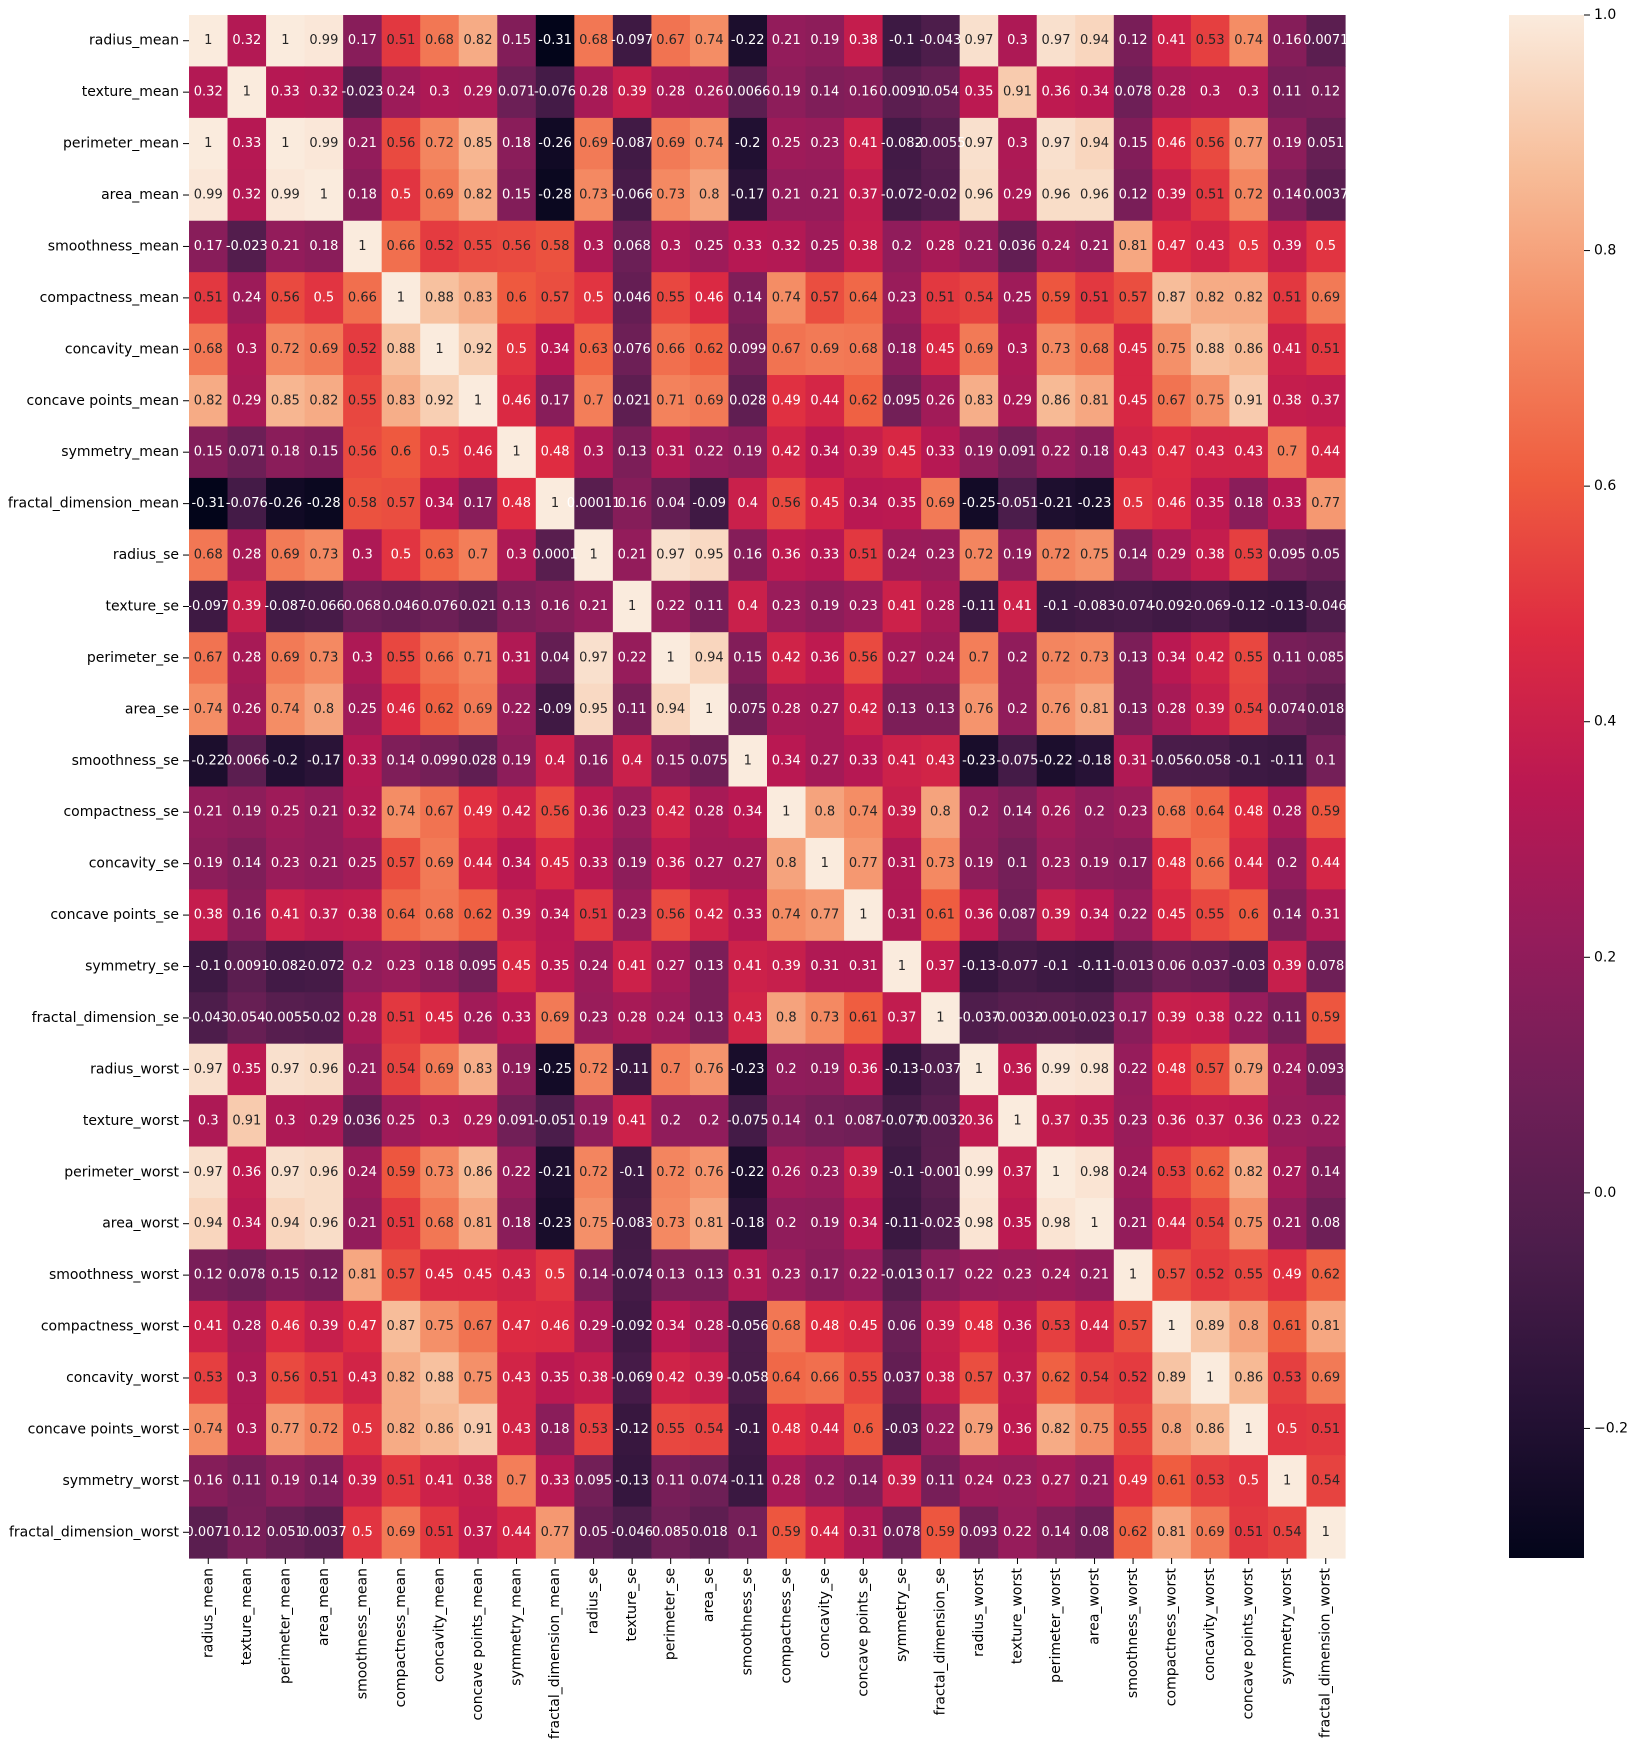 The height and width of the screenshot is (1749, 1637). Describe the element at coordinates (1325, 452) in the screenshot. I see `cell-annotation: 0.44` at that location.